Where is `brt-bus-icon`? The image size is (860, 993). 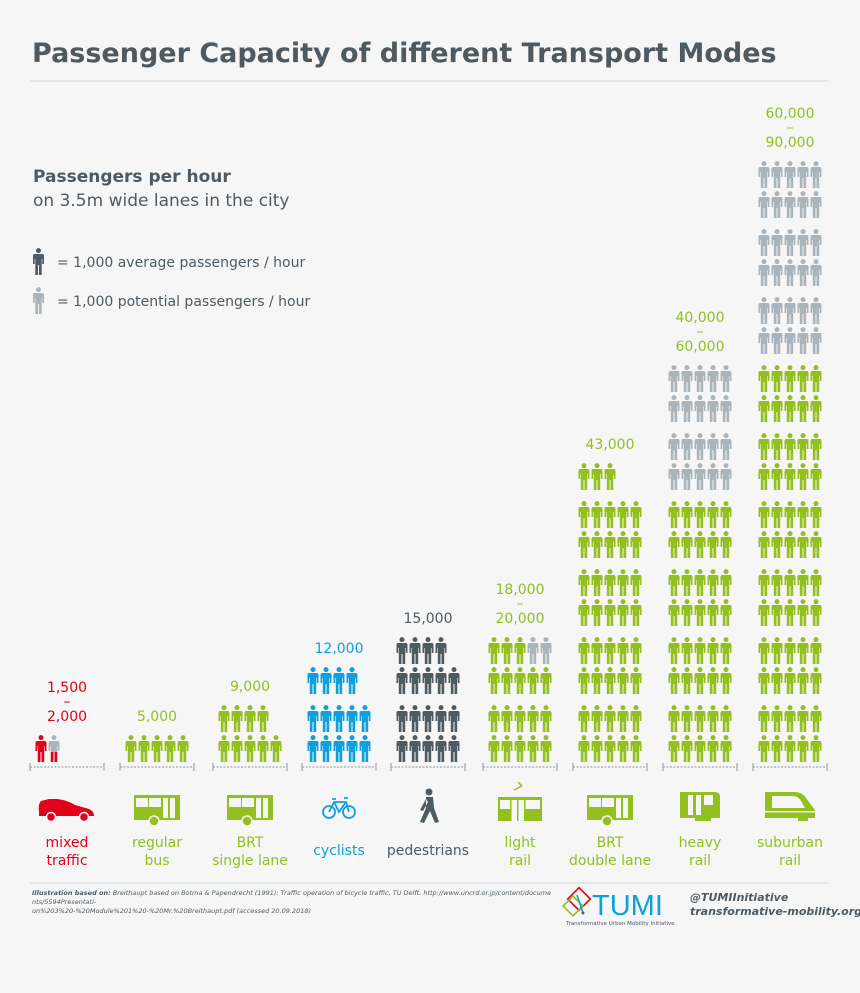
brt-bus-icon is located at coordinates (250, 811).